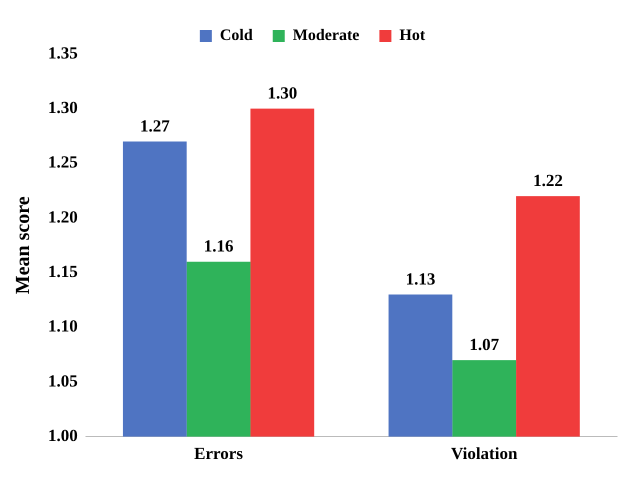  What do you see at coordinates (63, 380) in the screenshot?
I see `y-tick-label: 1.05` at bounding box center [63, 380].